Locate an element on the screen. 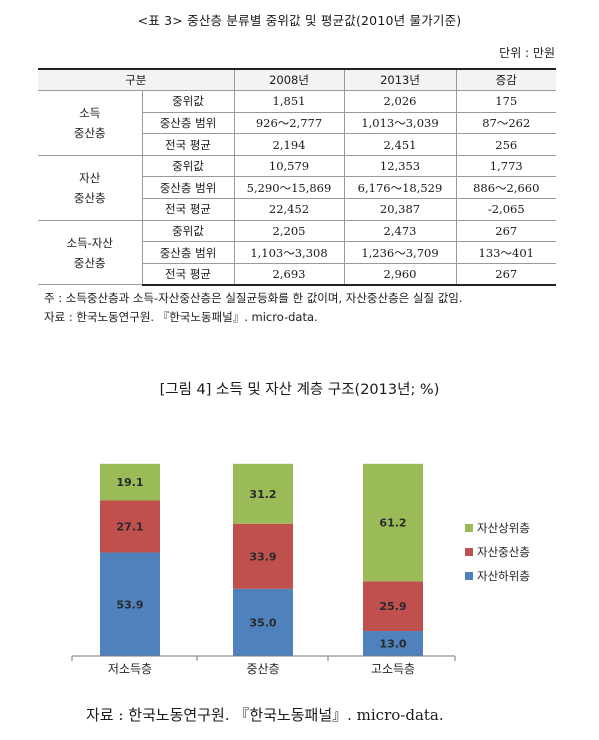 This screenshot has width=599, height=740. bar-value-label: 53.9 is located at coordinates (129, 604).